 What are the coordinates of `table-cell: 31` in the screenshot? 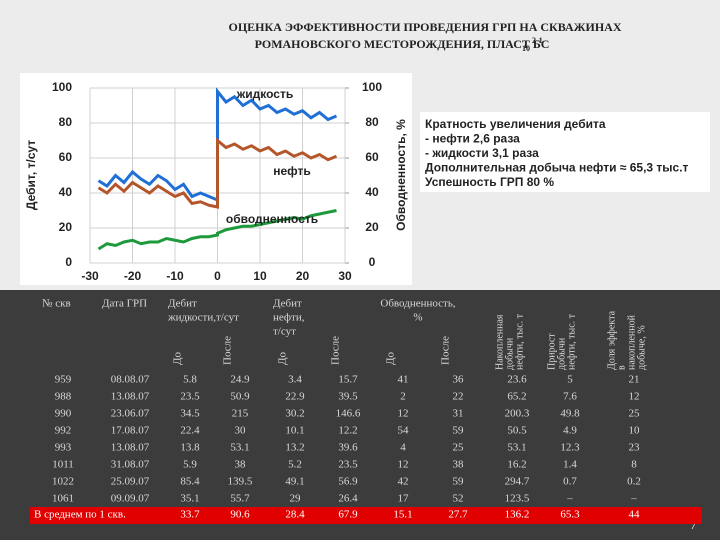 It's located at (458, 414).